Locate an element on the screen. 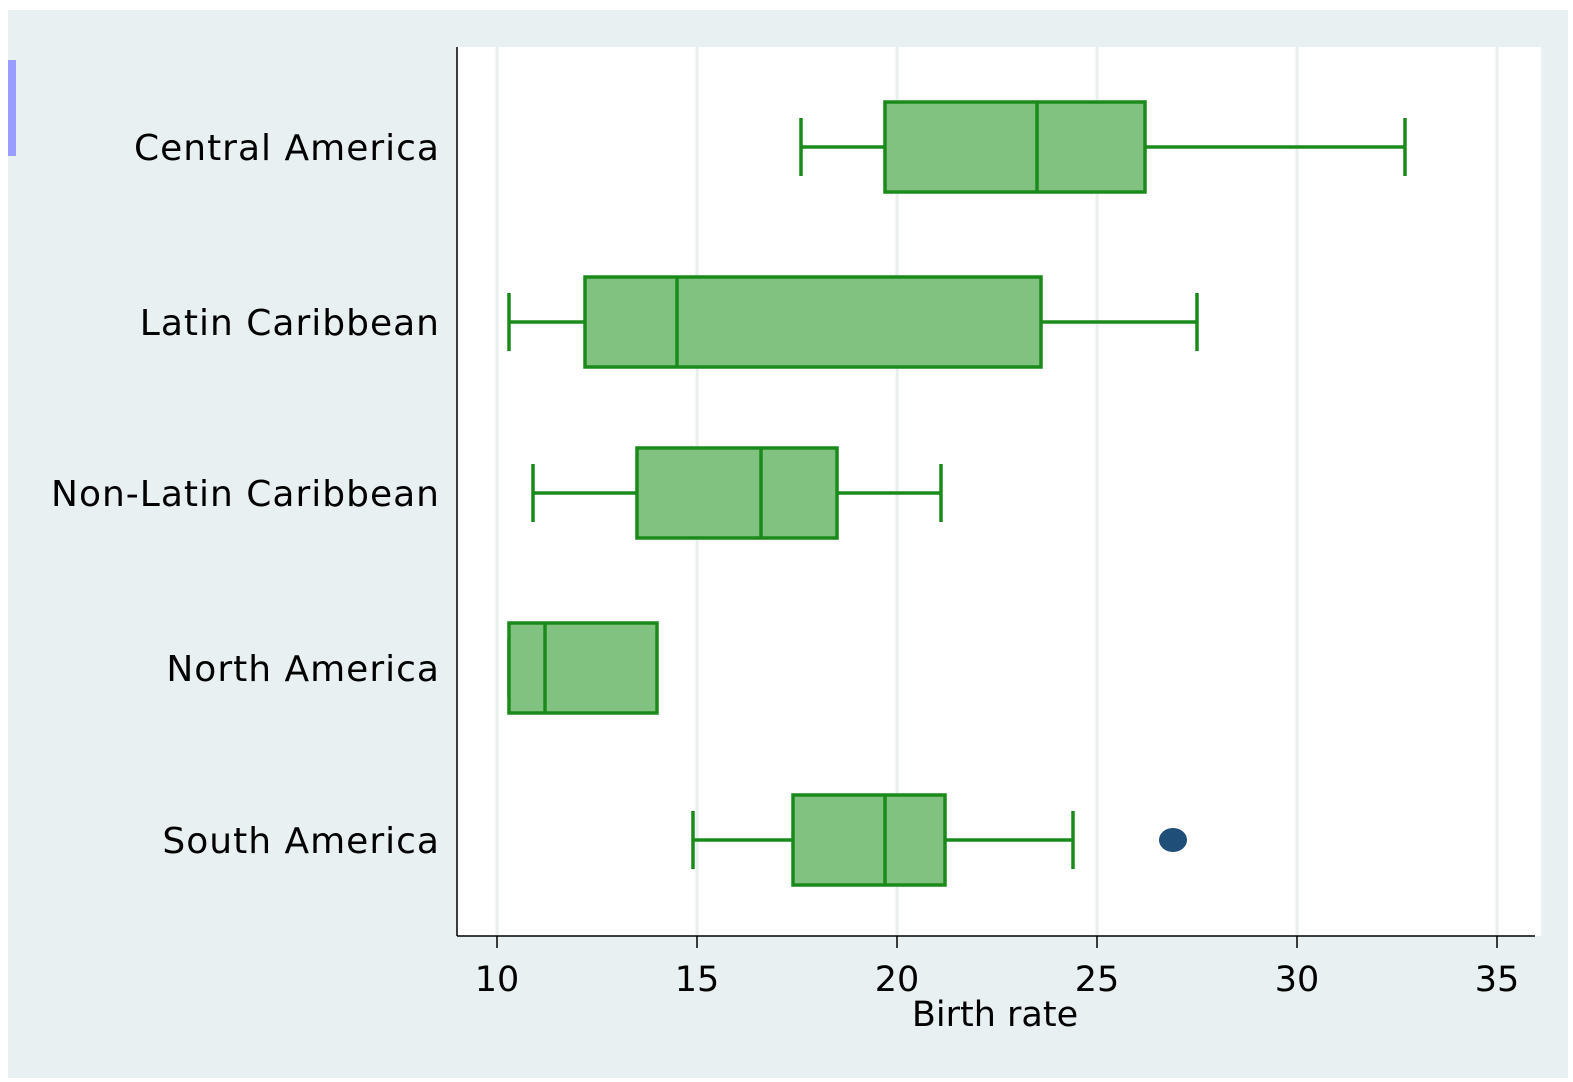 The image size is (1573, 1082). box-group-central-america is located at coordinates (1103, 147).